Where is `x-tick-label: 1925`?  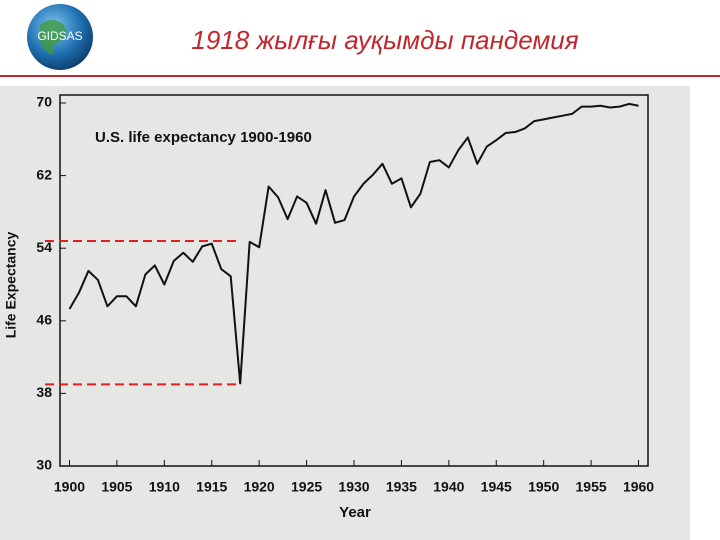
x-tick-label: 1925 is located at coordinates (306, 487).